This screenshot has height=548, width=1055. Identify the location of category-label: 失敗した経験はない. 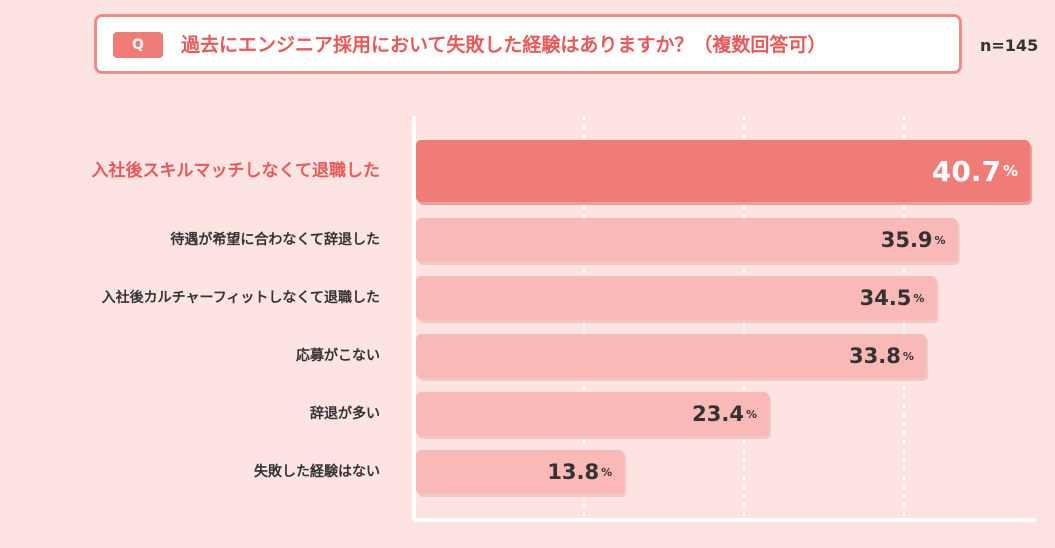
(317, 471).